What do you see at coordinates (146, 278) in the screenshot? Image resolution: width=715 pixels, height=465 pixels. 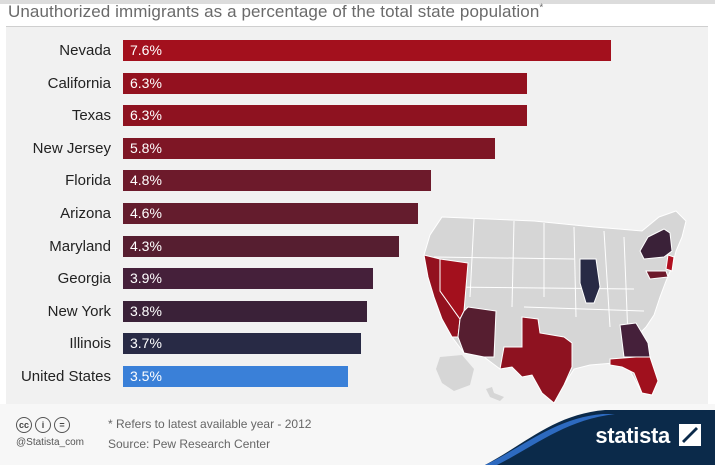 I see `bar-value-label: 3.9%` at bounding box center [146, 278].